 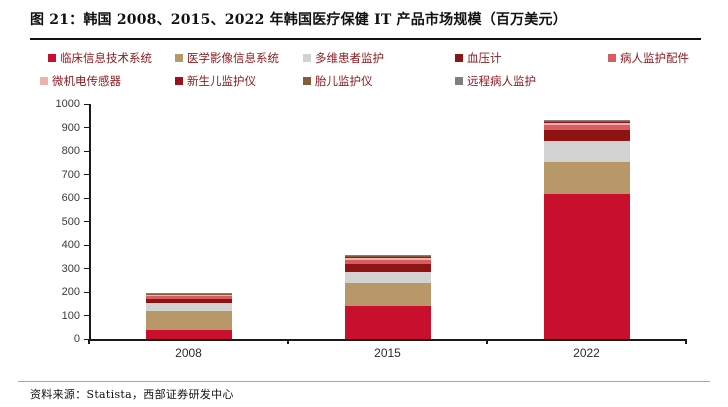 What do you see at coordinates (76, 339) in the screenshot?
I see `y-axis-label: 0` at bounding box center [76, 339].